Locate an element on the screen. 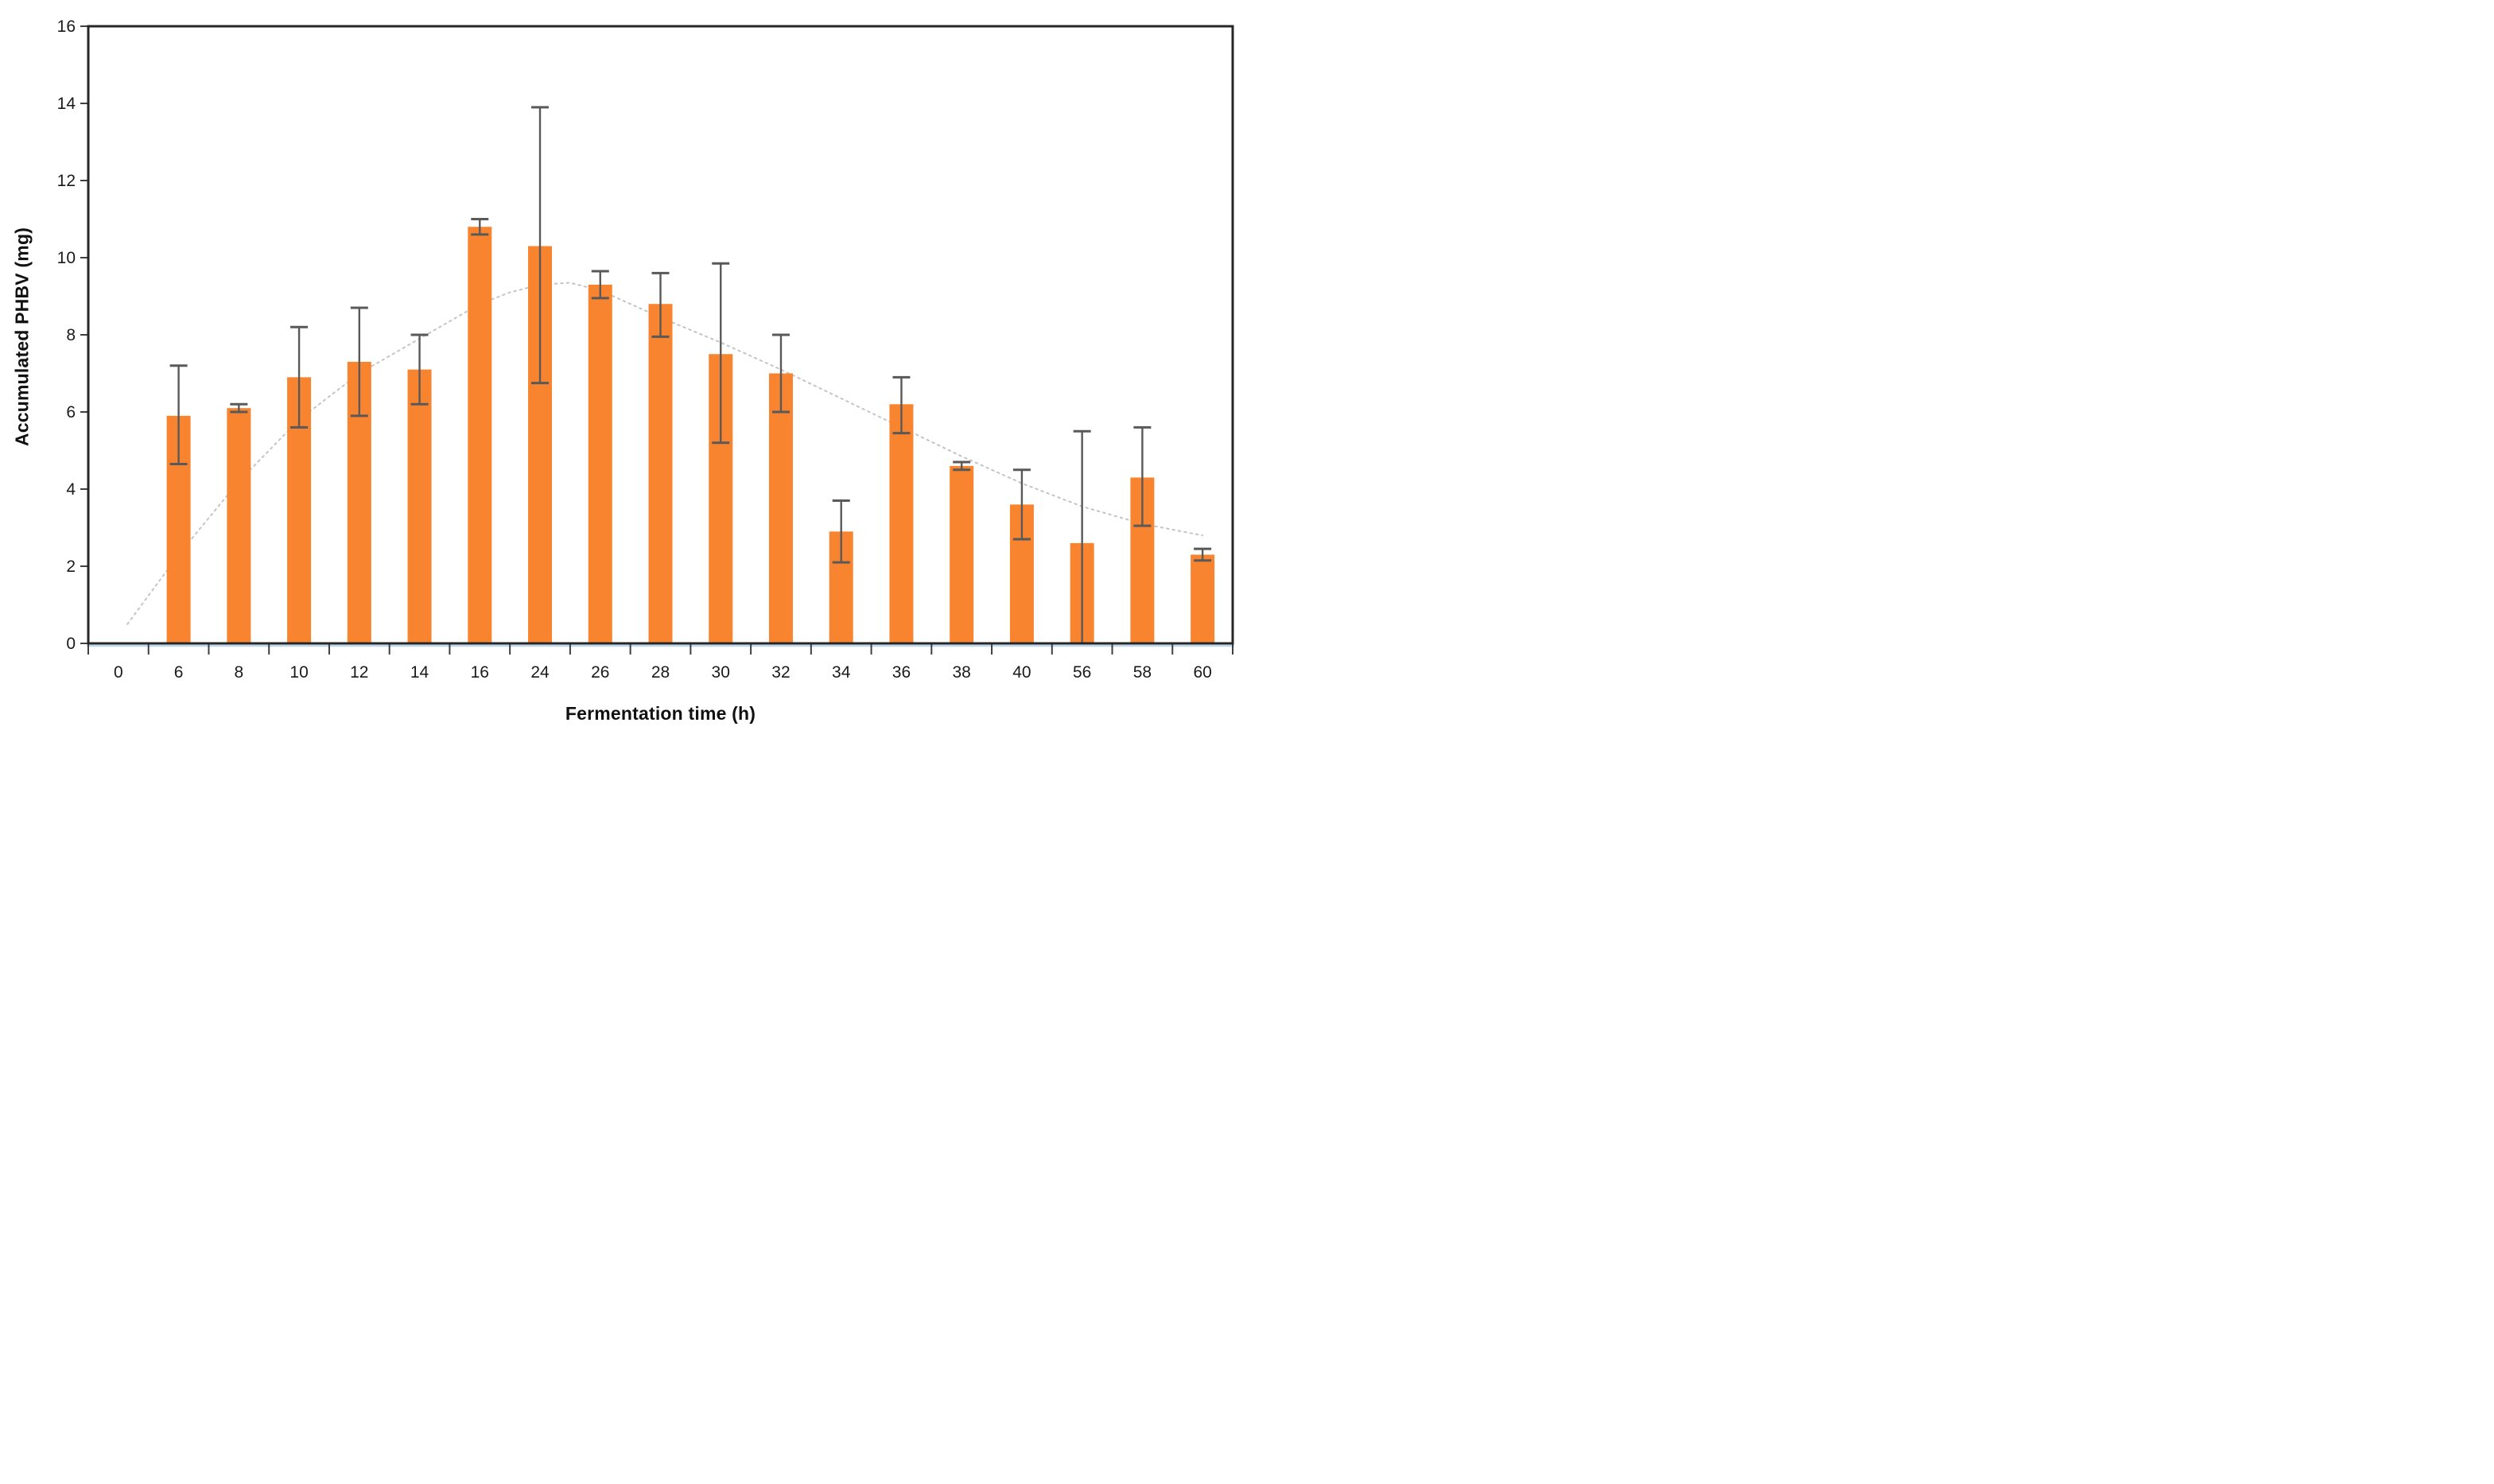 The width and height of the screenshot is (2494, 1484). x-tick-label: 32 is located at coordinates (780, 672).